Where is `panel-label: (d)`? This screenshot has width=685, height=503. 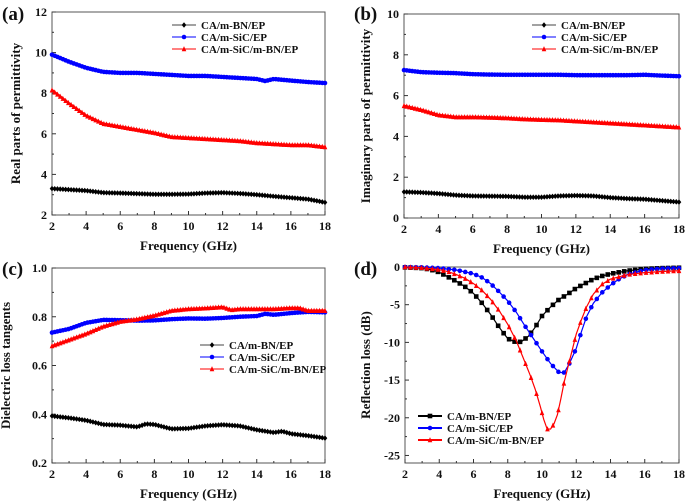
panel-label: (d) is located at coordinates (365, 269).